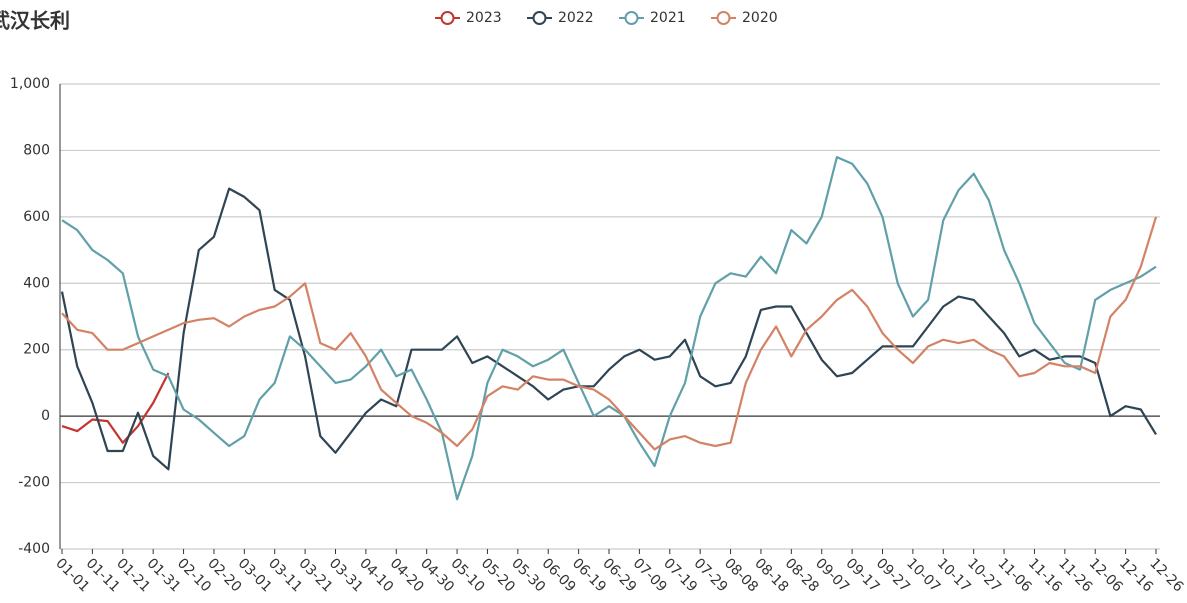 This screenshot has width=1187, height=603. I want to click on x-tick-label: 07-09, so click(650, 575).